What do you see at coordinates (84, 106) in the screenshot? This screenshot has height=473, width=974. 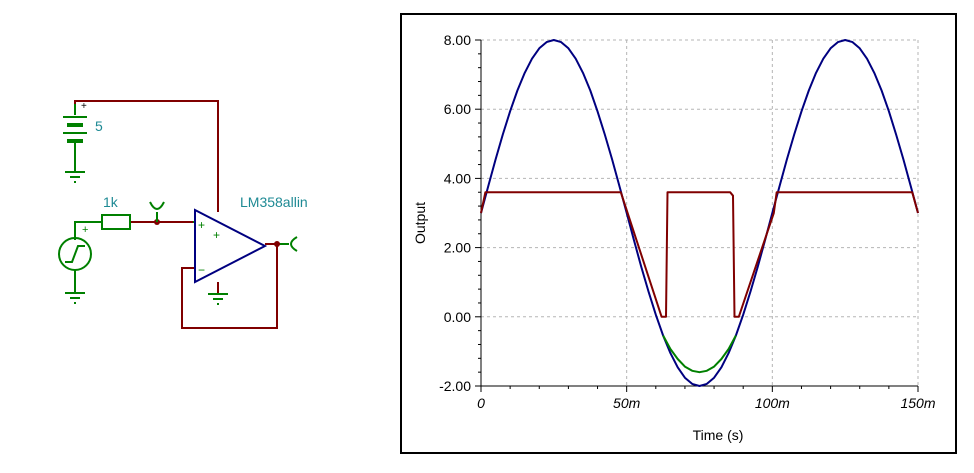 I see `battery-plus-sign: +` at bounding box center [84, 106].